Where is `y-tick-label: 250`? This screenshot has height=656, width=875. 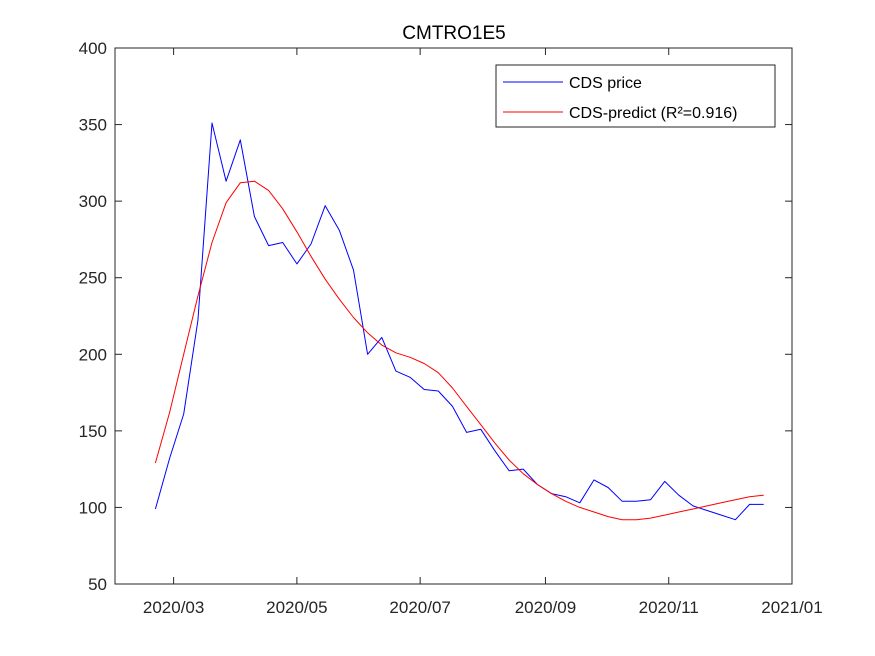 y-tick-label: 250 is located at coordinates (93, 278).